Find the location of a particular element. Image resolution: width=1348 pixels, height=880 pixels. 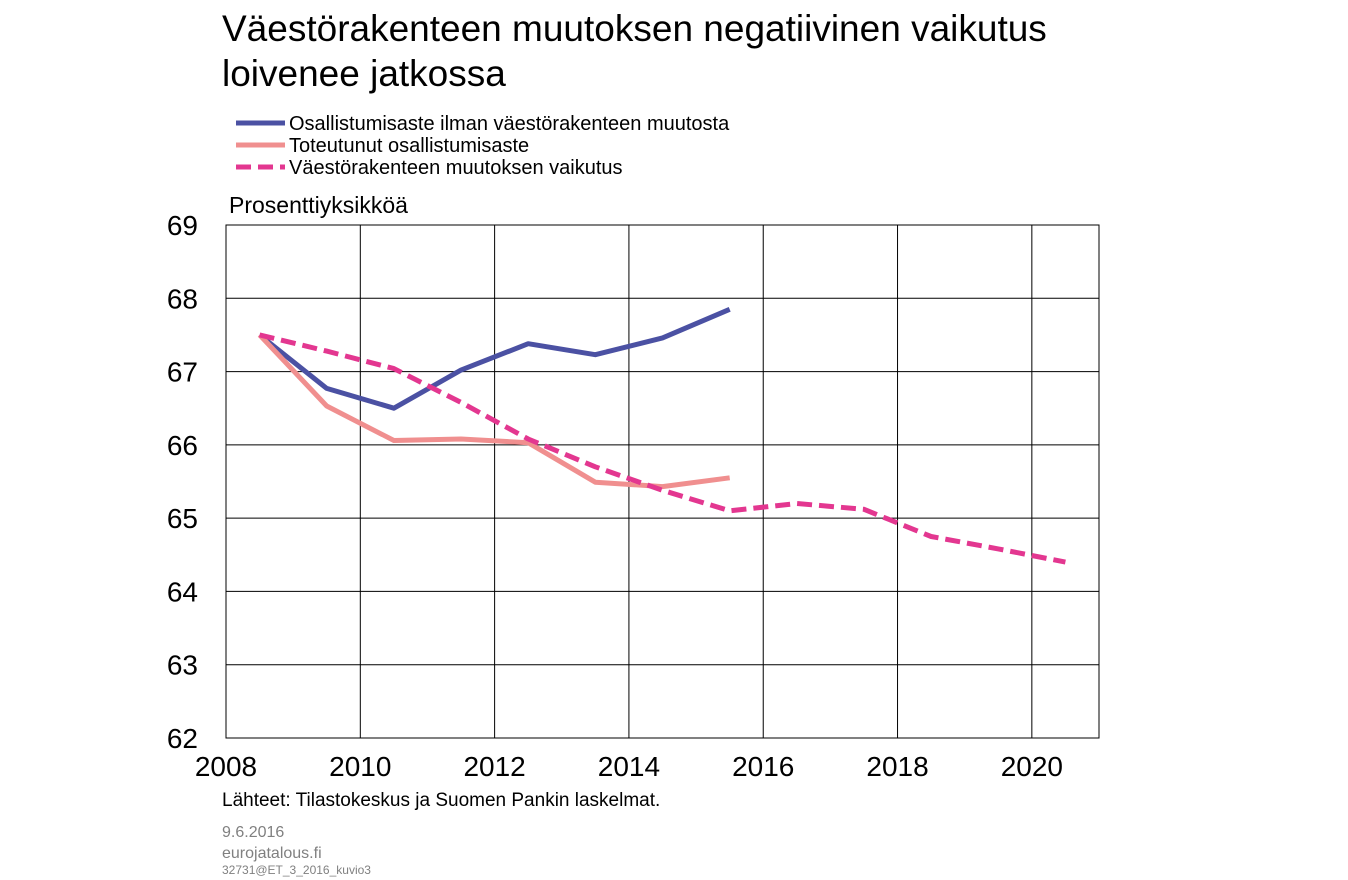

y-tick-label-67: 67 is located at coordinates (182, 372).